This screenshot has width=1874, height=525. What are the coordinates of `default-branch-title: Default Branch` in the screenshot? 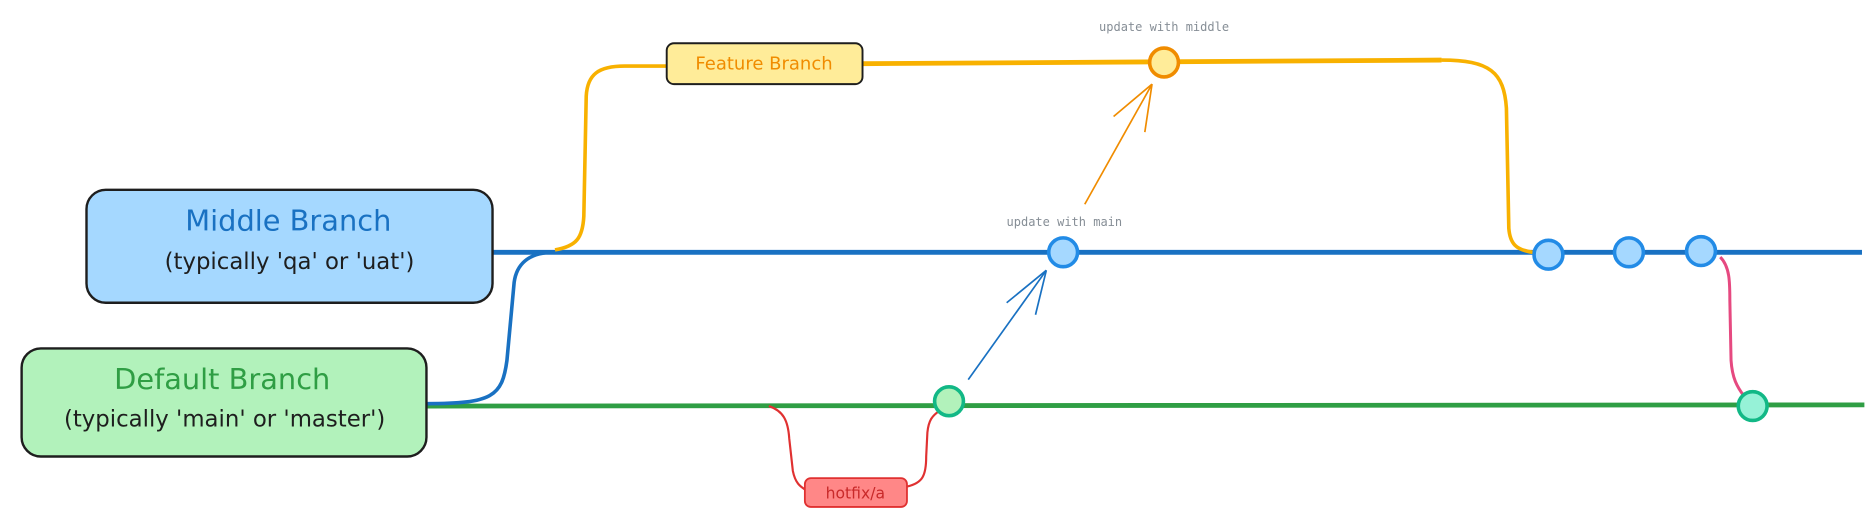 It's located at (222, 379).